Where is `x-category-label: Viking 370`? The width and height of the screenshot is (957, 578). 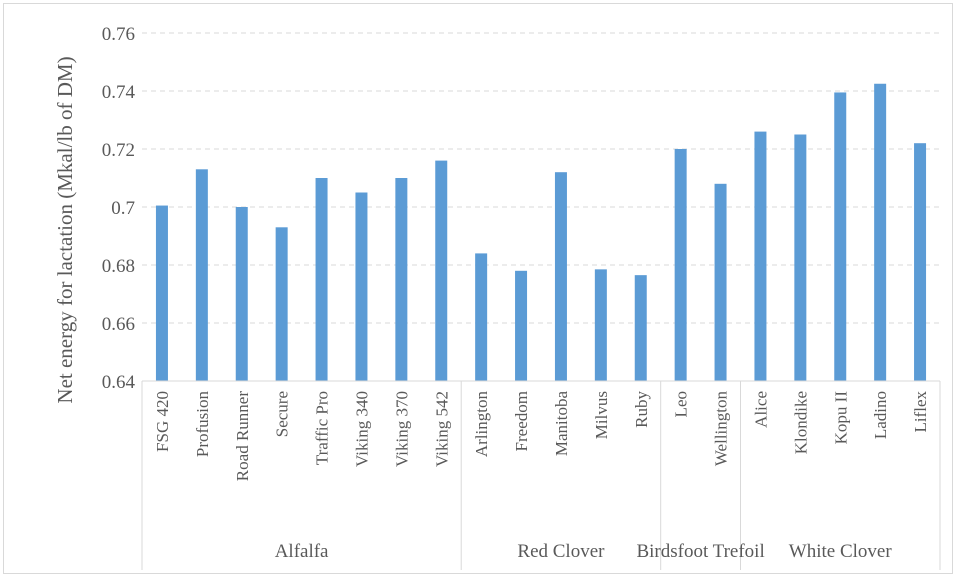 x-category-label: Viking 370 is located at coordinates (401, 429).